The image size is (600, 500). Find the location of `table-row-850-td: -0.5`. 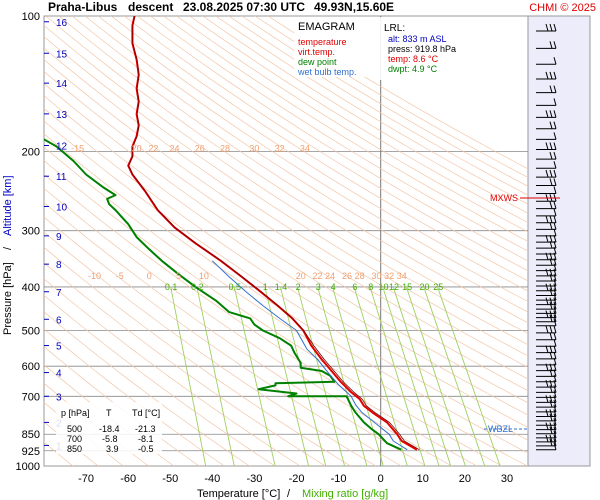

table-row-850-td: -0.5 is located at coordinates (146, 449).